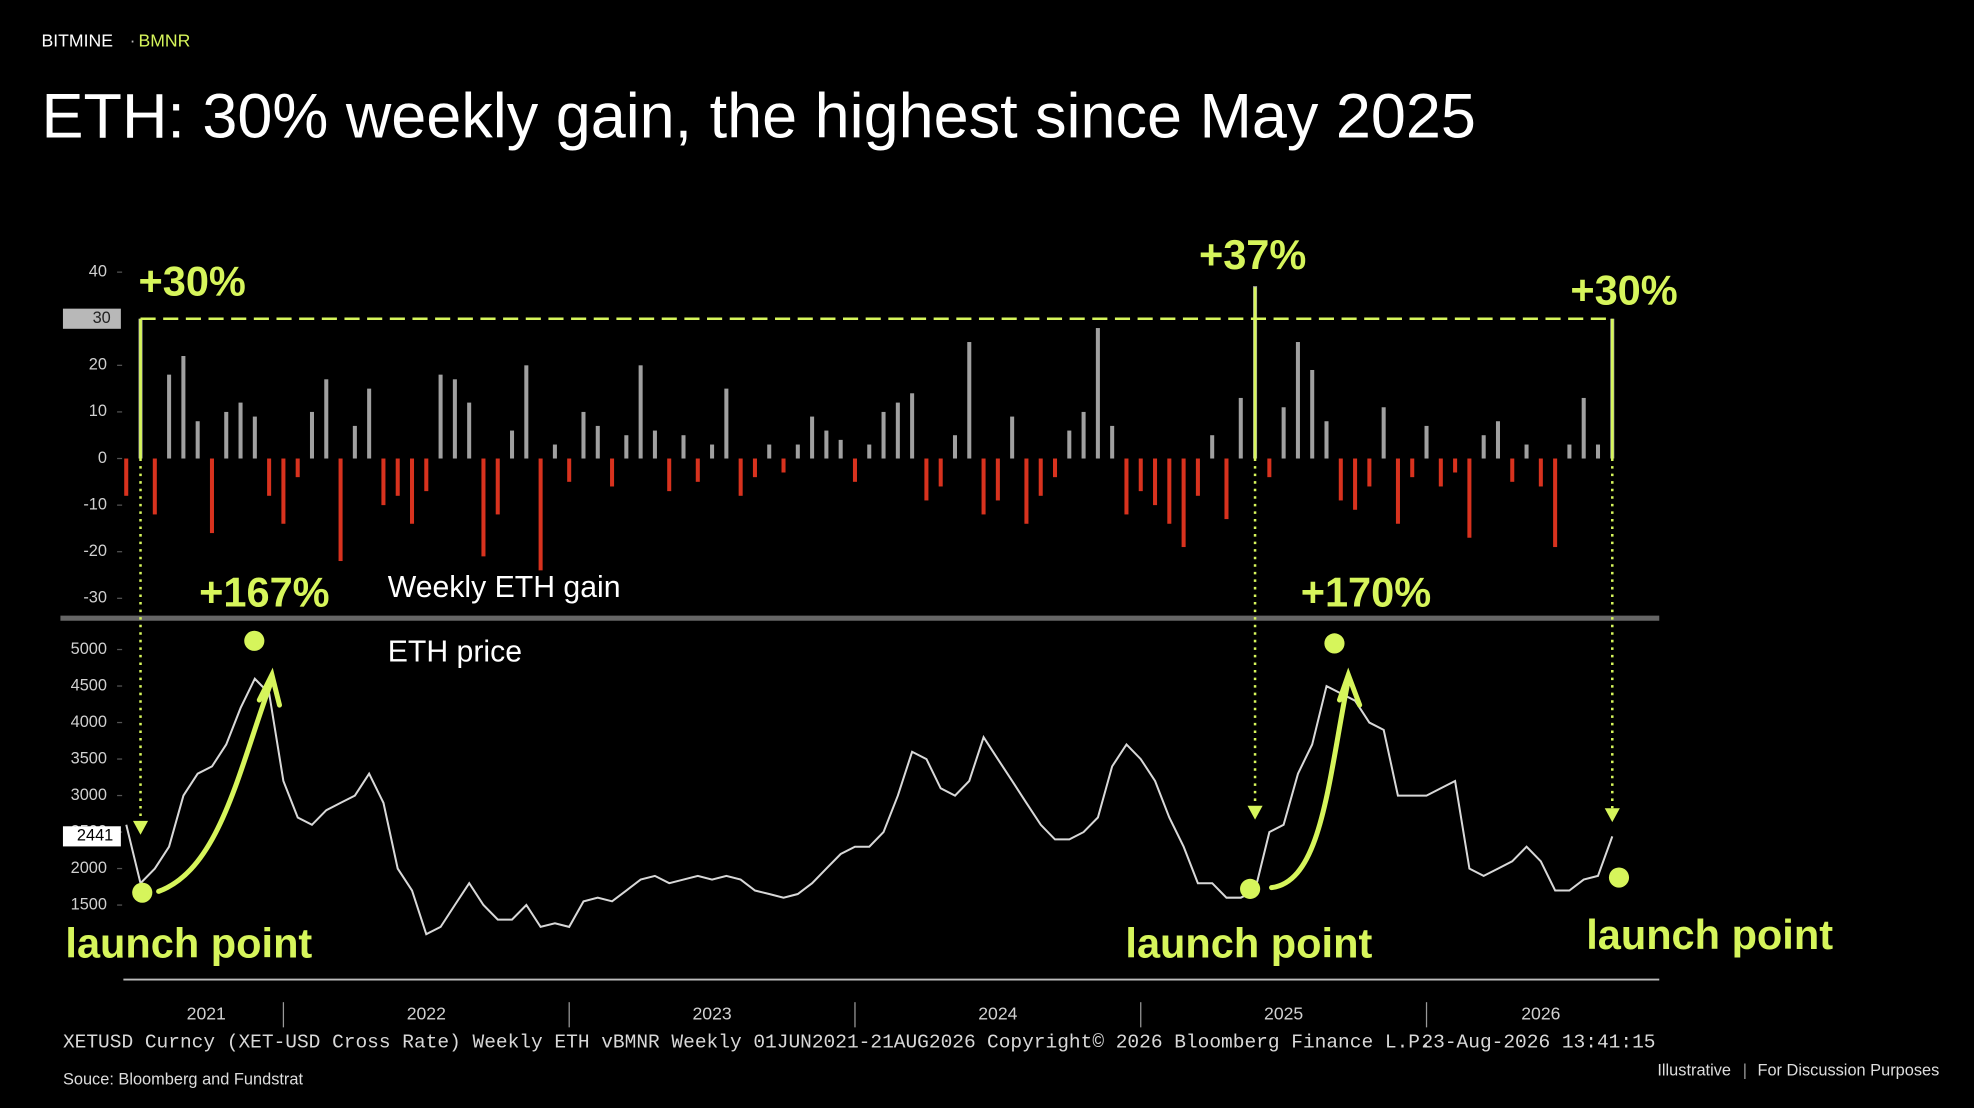  Describe the element at coordinates (426, 1013) in the screenshot. I see `x-tick-label: 2022` at that location.